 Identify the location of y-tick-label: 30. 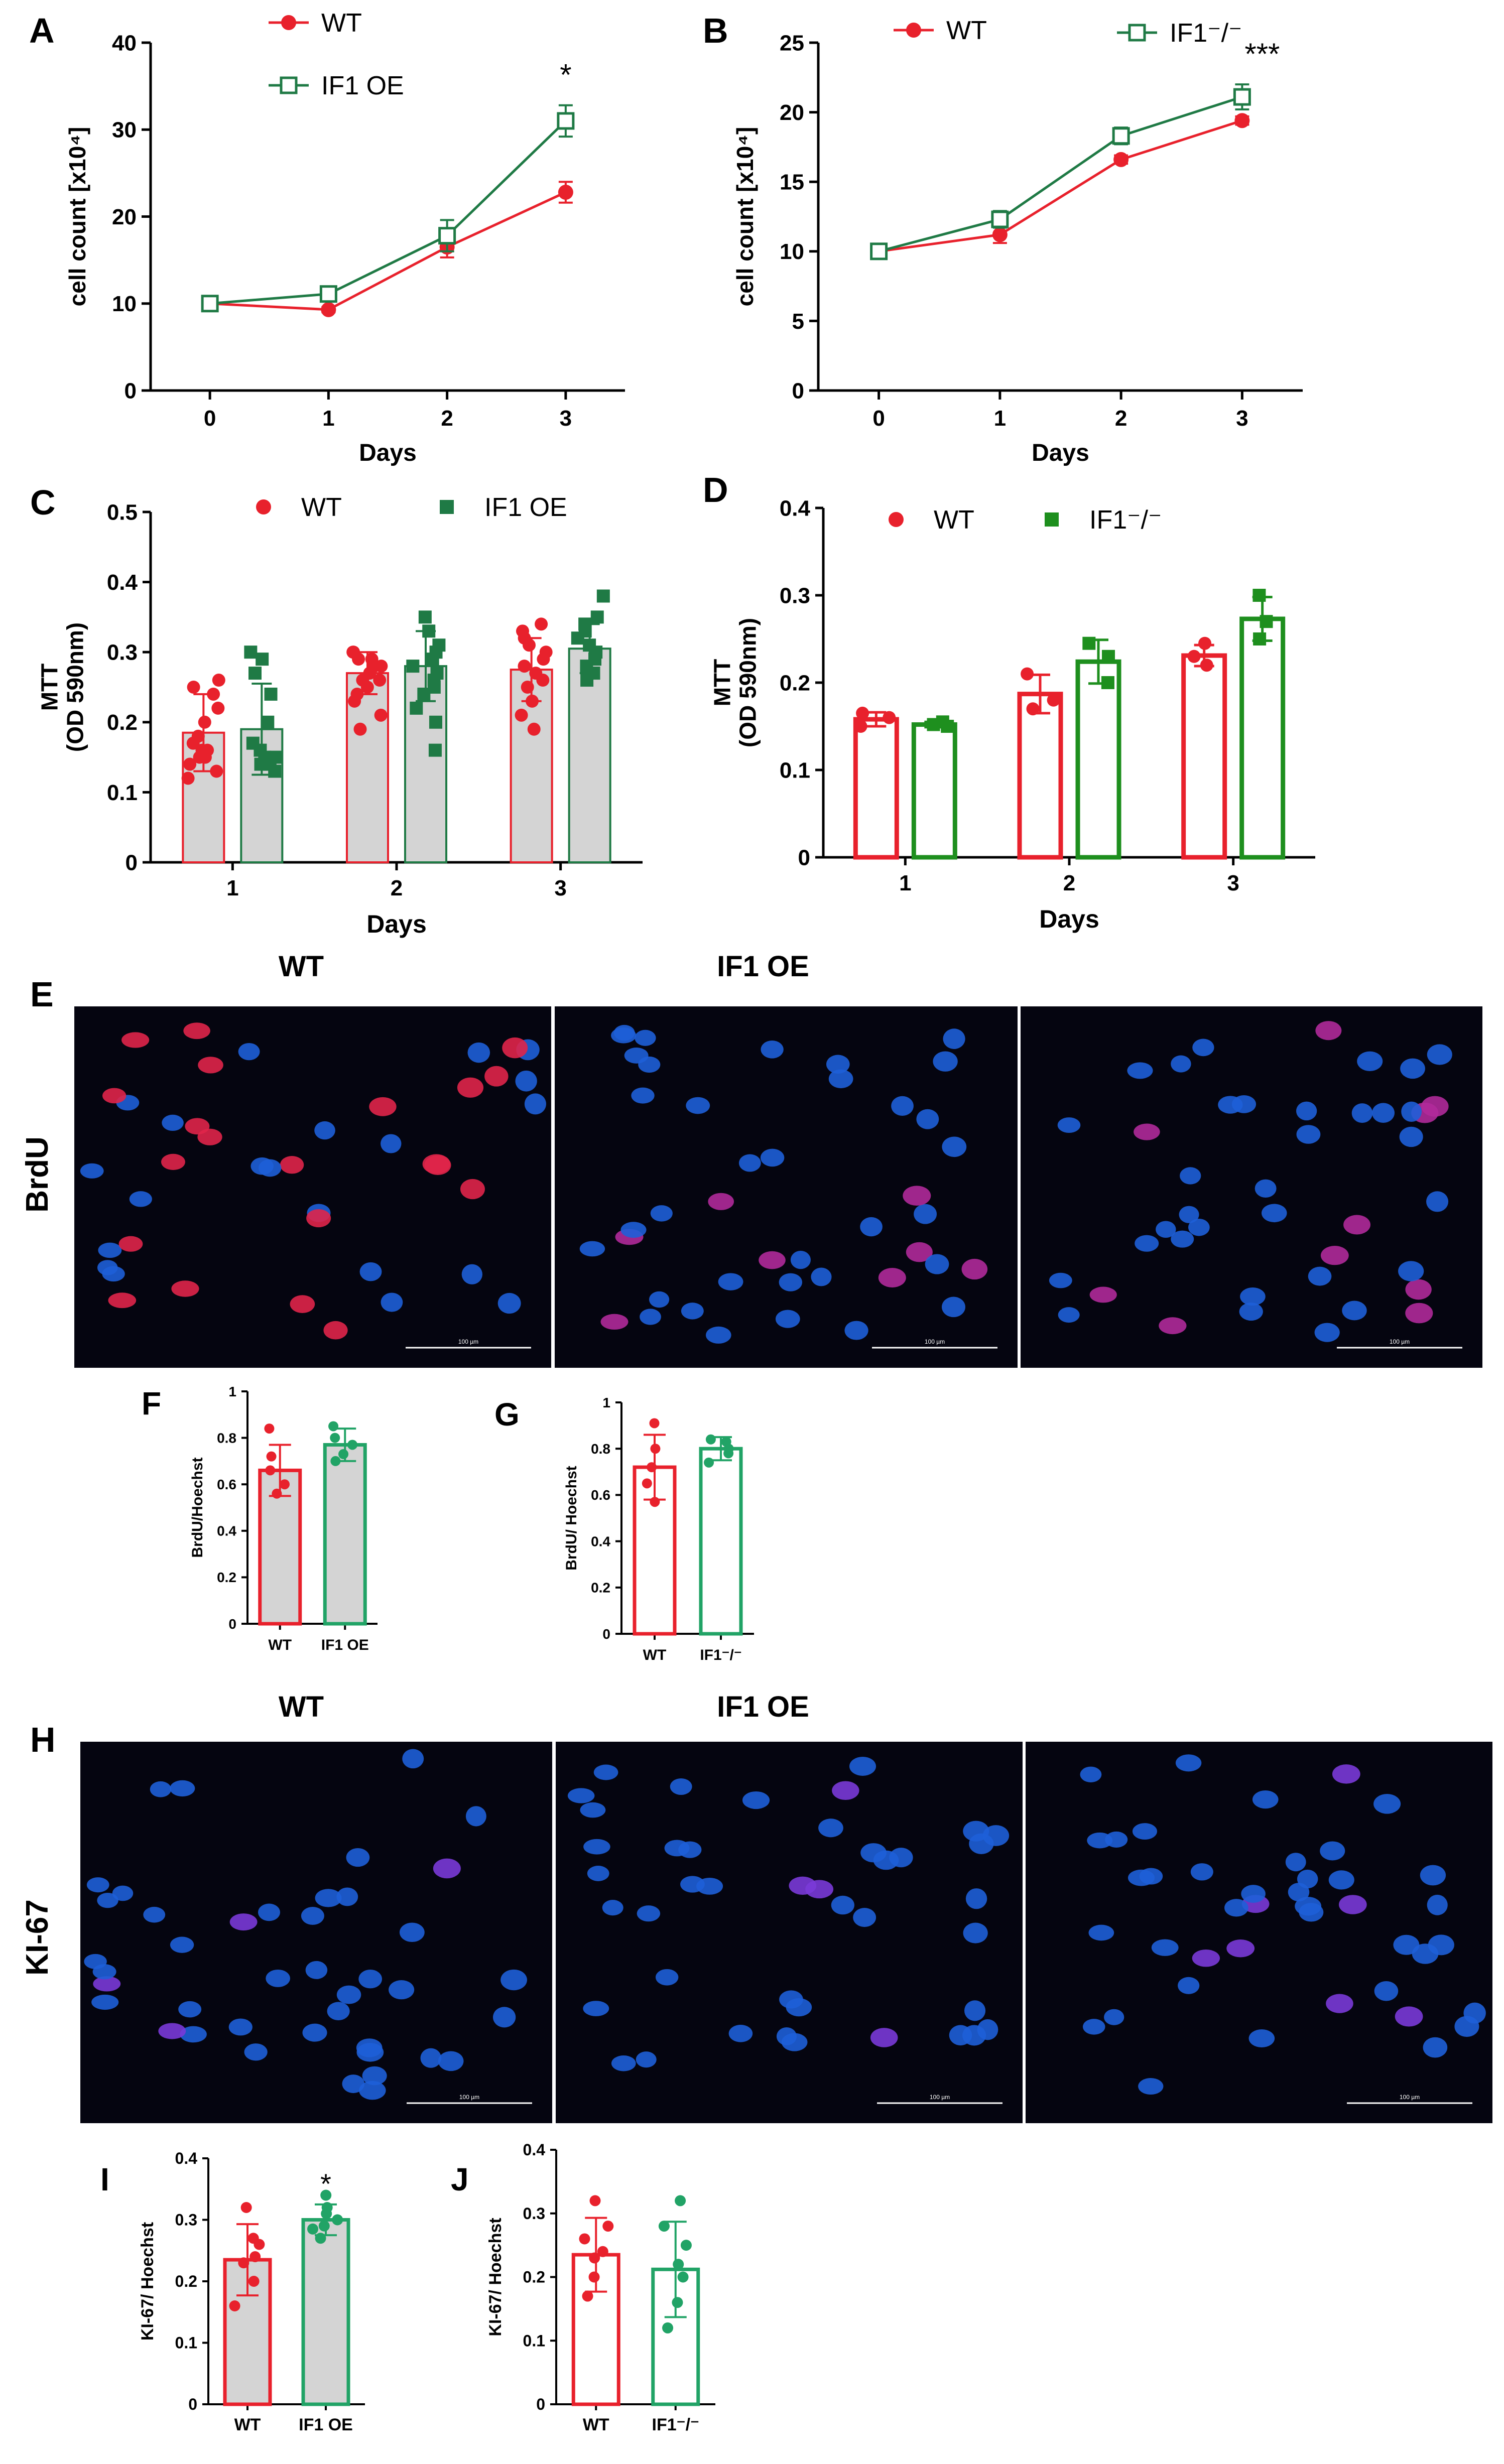
(124, 130).